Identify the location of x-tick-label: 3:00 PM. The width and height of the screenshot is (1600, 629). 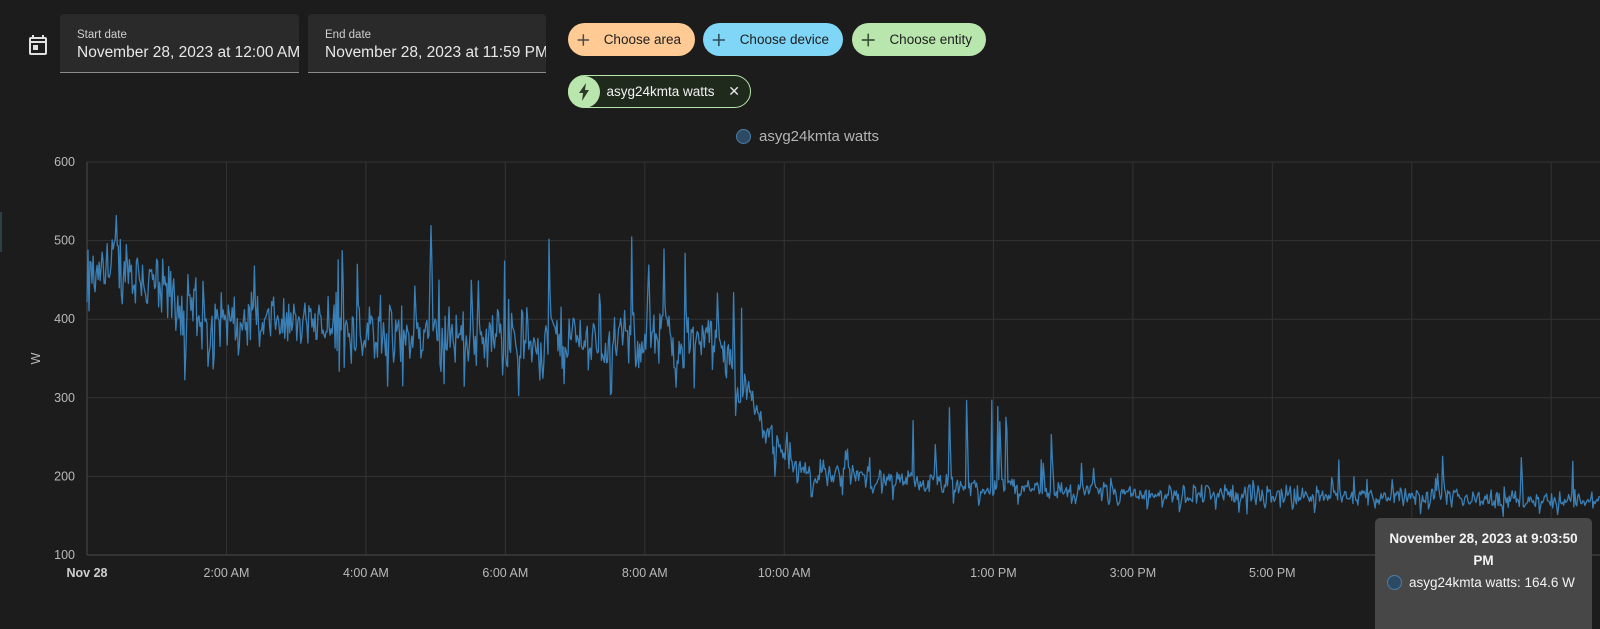
(1133, 573).